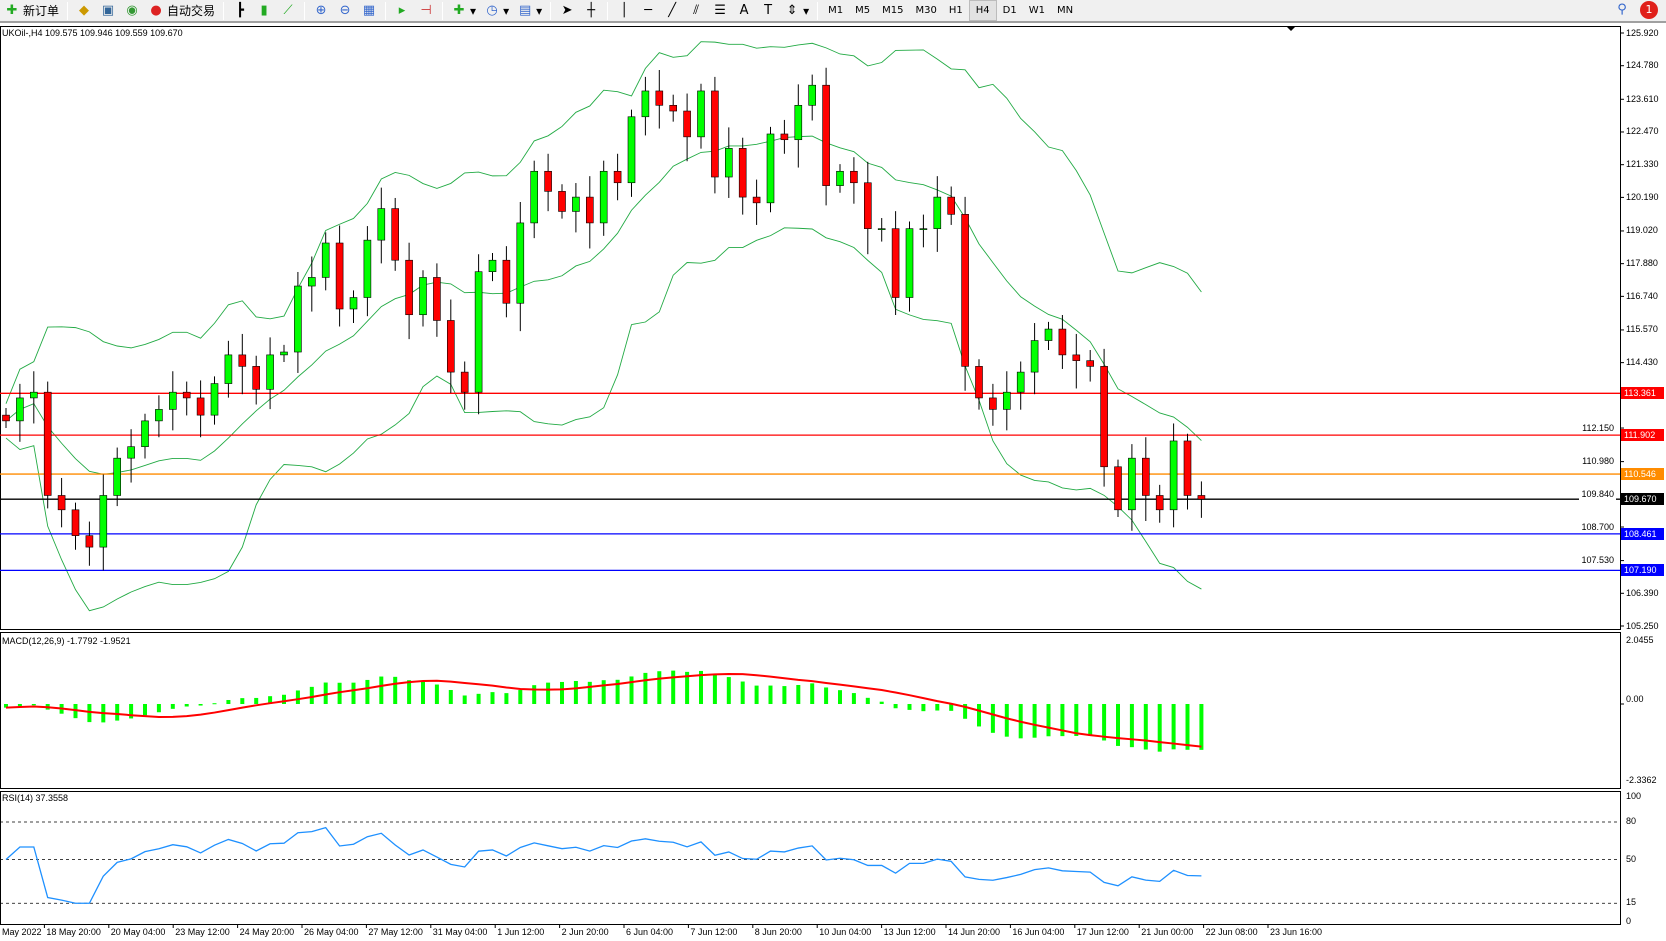 The image size is (1666, 941). What do you see at coordinates (264, 10) in the screenshot?
I see `candlestick-button: ▮` at bounding box center [264, 10].